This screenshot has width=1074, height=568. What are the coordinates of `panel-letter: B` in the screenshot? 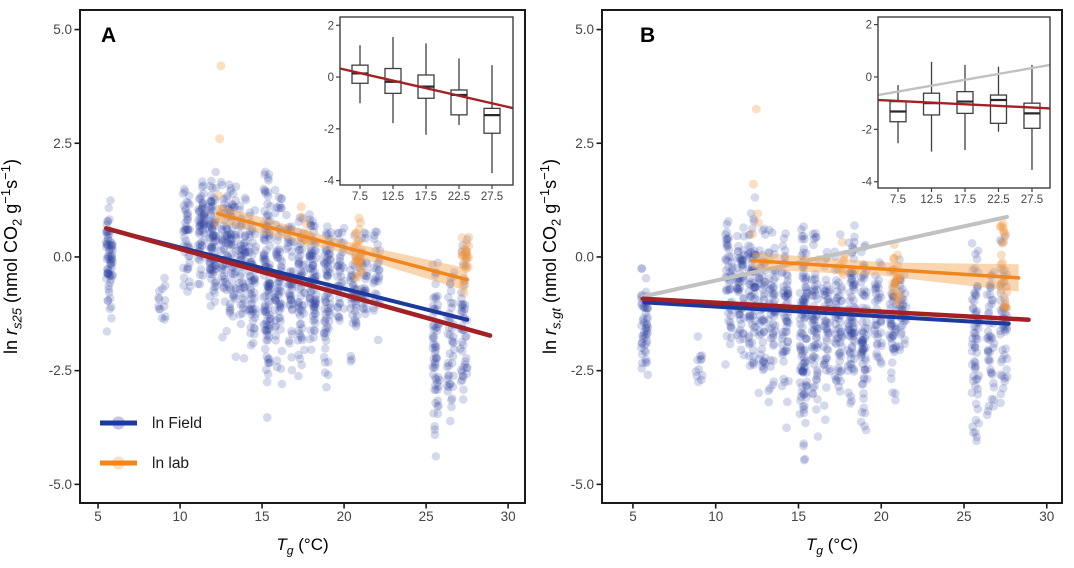 It's located at (647, 35).